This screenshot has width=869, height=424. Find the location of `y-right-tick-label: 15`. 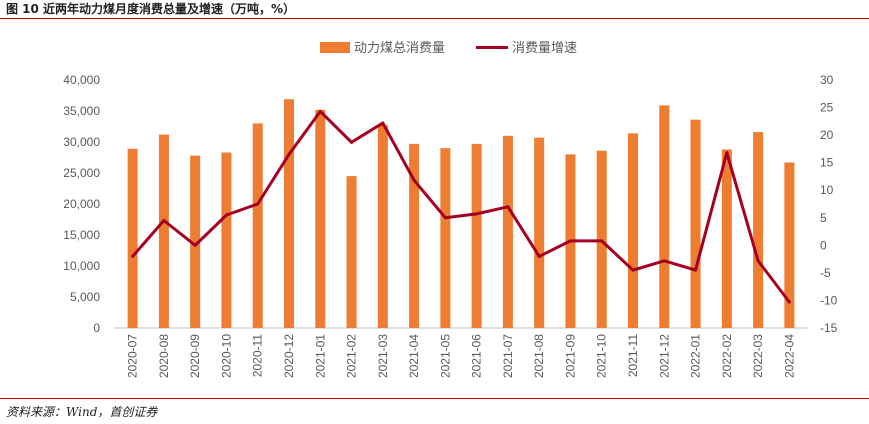

y-right-tick-label: 15 is located at coordinates (827, 163).